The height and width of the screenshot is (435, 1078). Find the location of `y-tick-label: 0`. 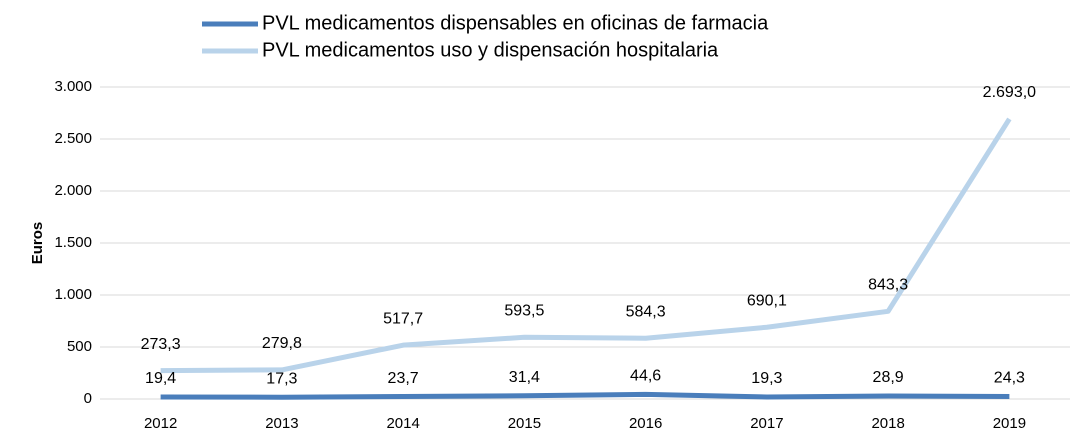

y-tick-label: 0 is located at coordinates (88, 398).